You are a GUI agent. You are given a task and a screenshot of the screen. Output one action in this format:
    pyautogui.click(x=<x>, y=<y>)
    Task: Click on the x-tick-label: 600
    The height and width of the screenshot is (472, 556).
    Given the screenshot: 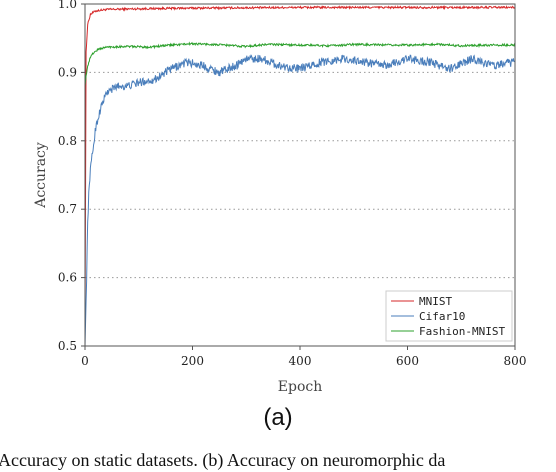 What is the action you would take?
    pyautogui.click(x=407, y=361)
    